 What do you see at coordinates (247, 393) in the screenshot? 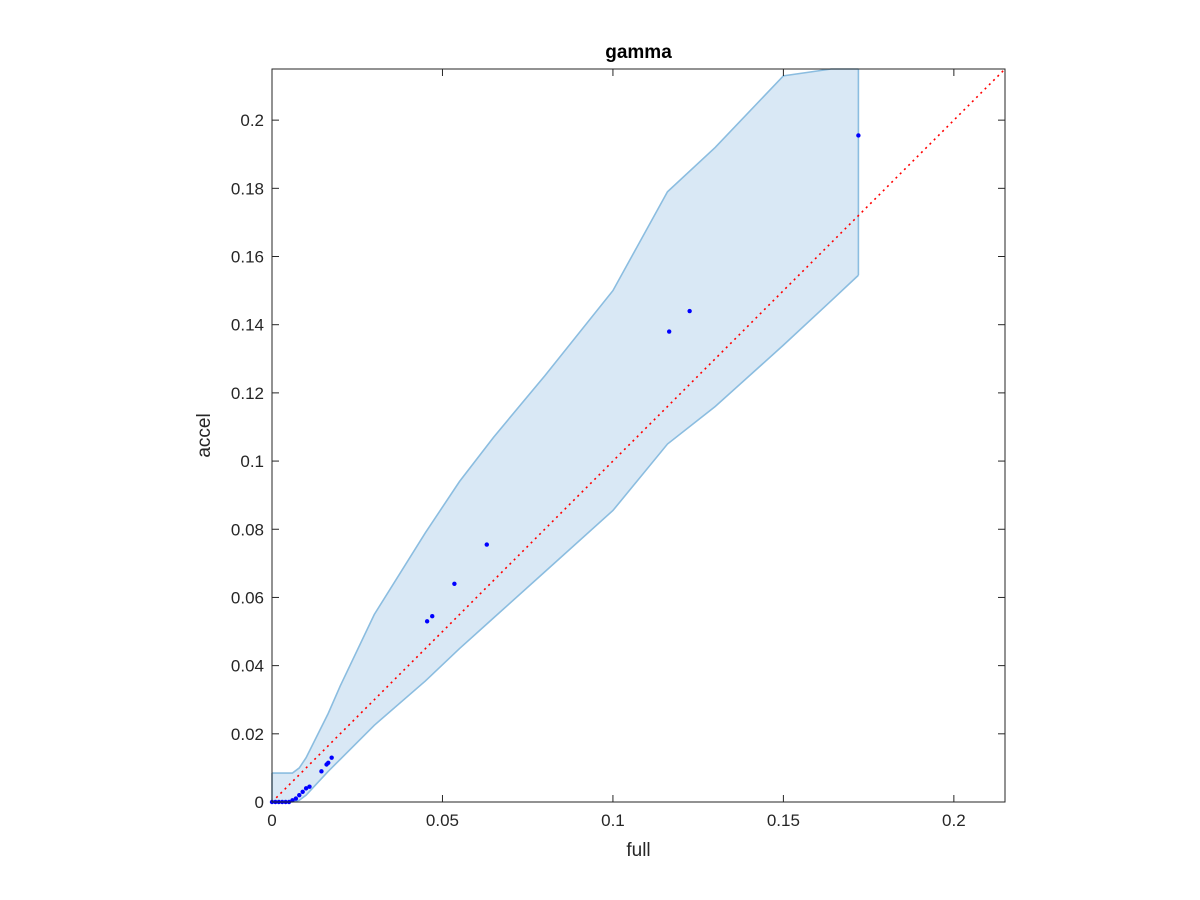
I see `y-tick-label: 0.12` at bounding box center [247, 393].